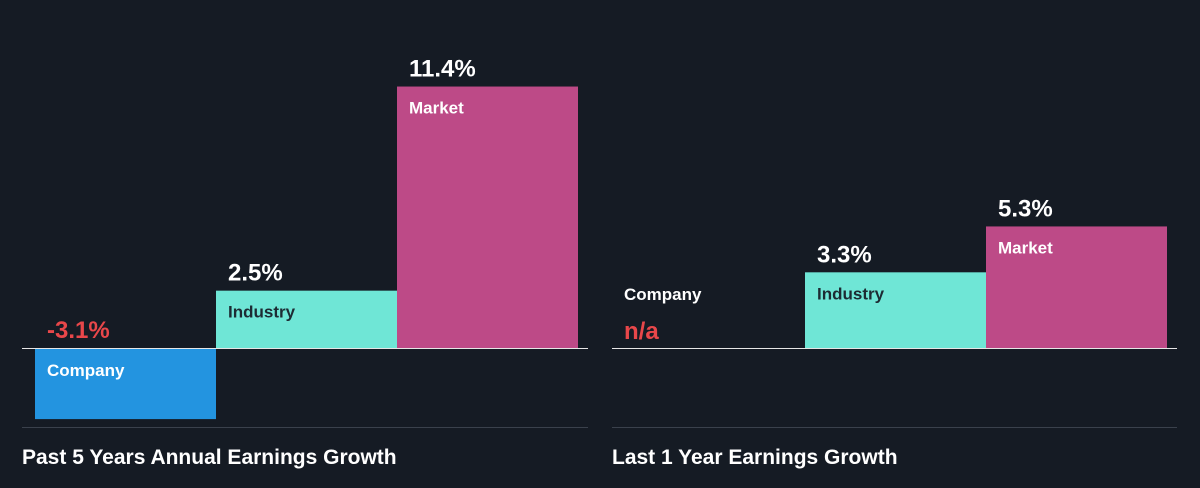 The image size is (1200, 488). Describe the element at coordinates (255, 273) in the screenshot. I see `industry-value-label: 2.5%` at that location.